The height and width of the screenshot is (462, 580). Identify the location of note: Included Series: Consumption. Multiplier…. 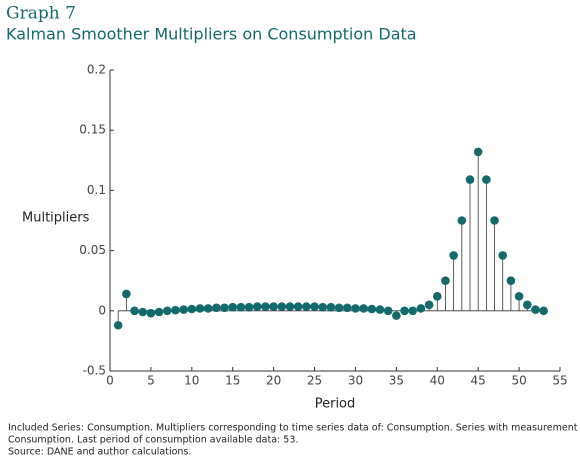
(294, 428).